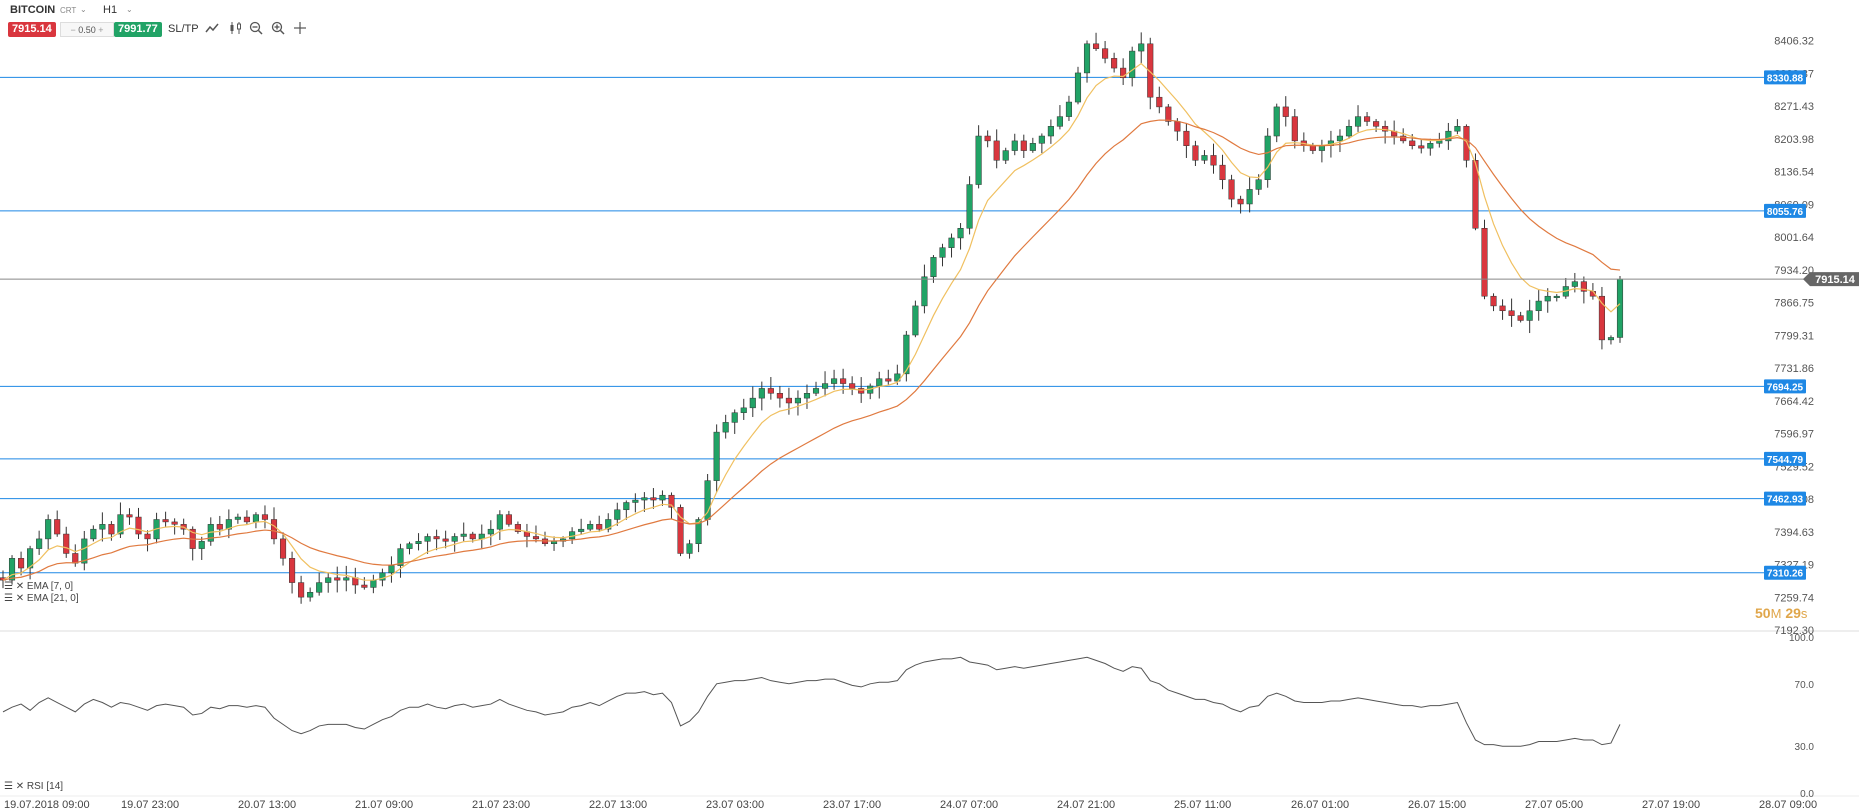 The image size is (1859, 811). What do you see at coordinates (138, 29) in the screenshot?
I see `buy-button: 7991.77` at bounding box center [138, 29].